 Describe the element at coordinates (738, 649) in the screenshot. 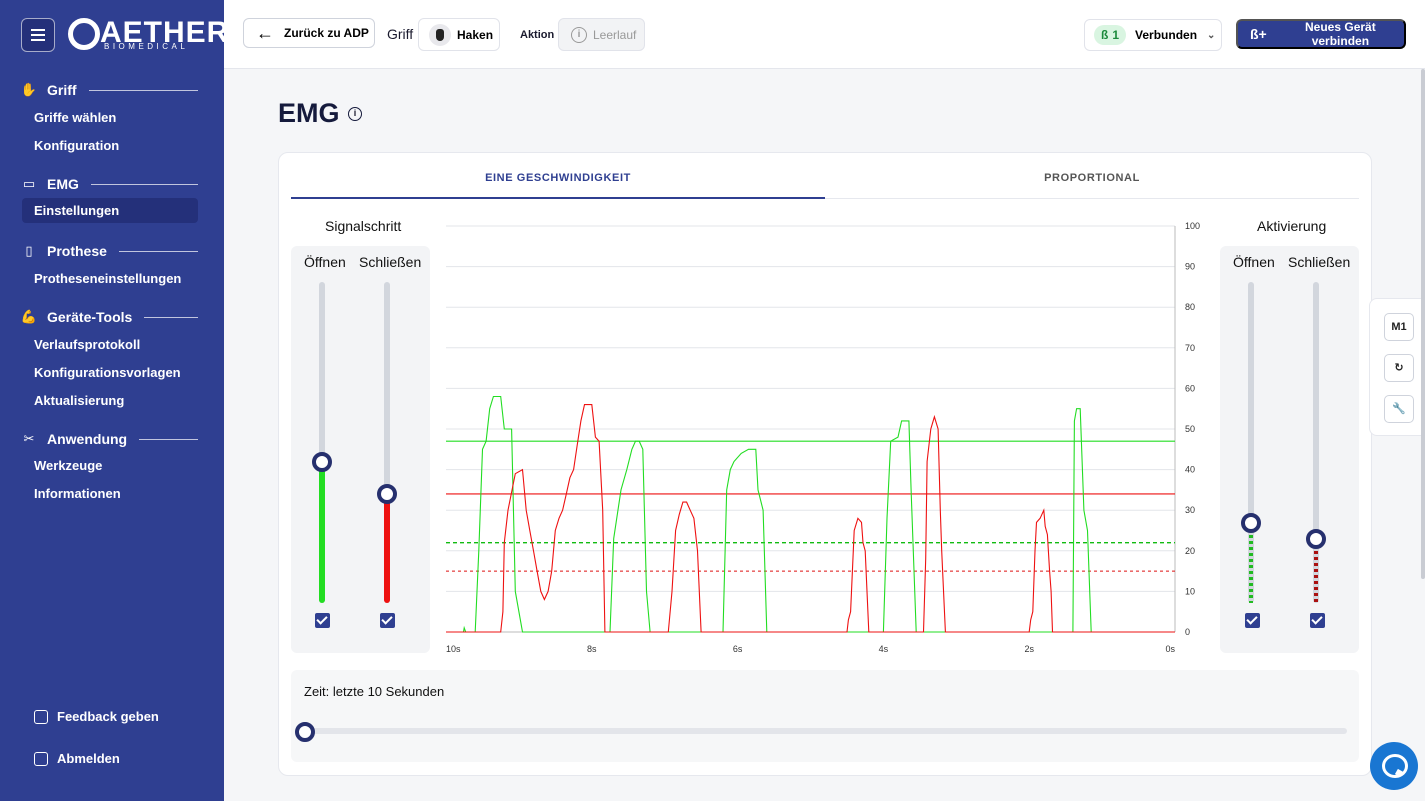

I see `x-tick-label: 6s` at that location.